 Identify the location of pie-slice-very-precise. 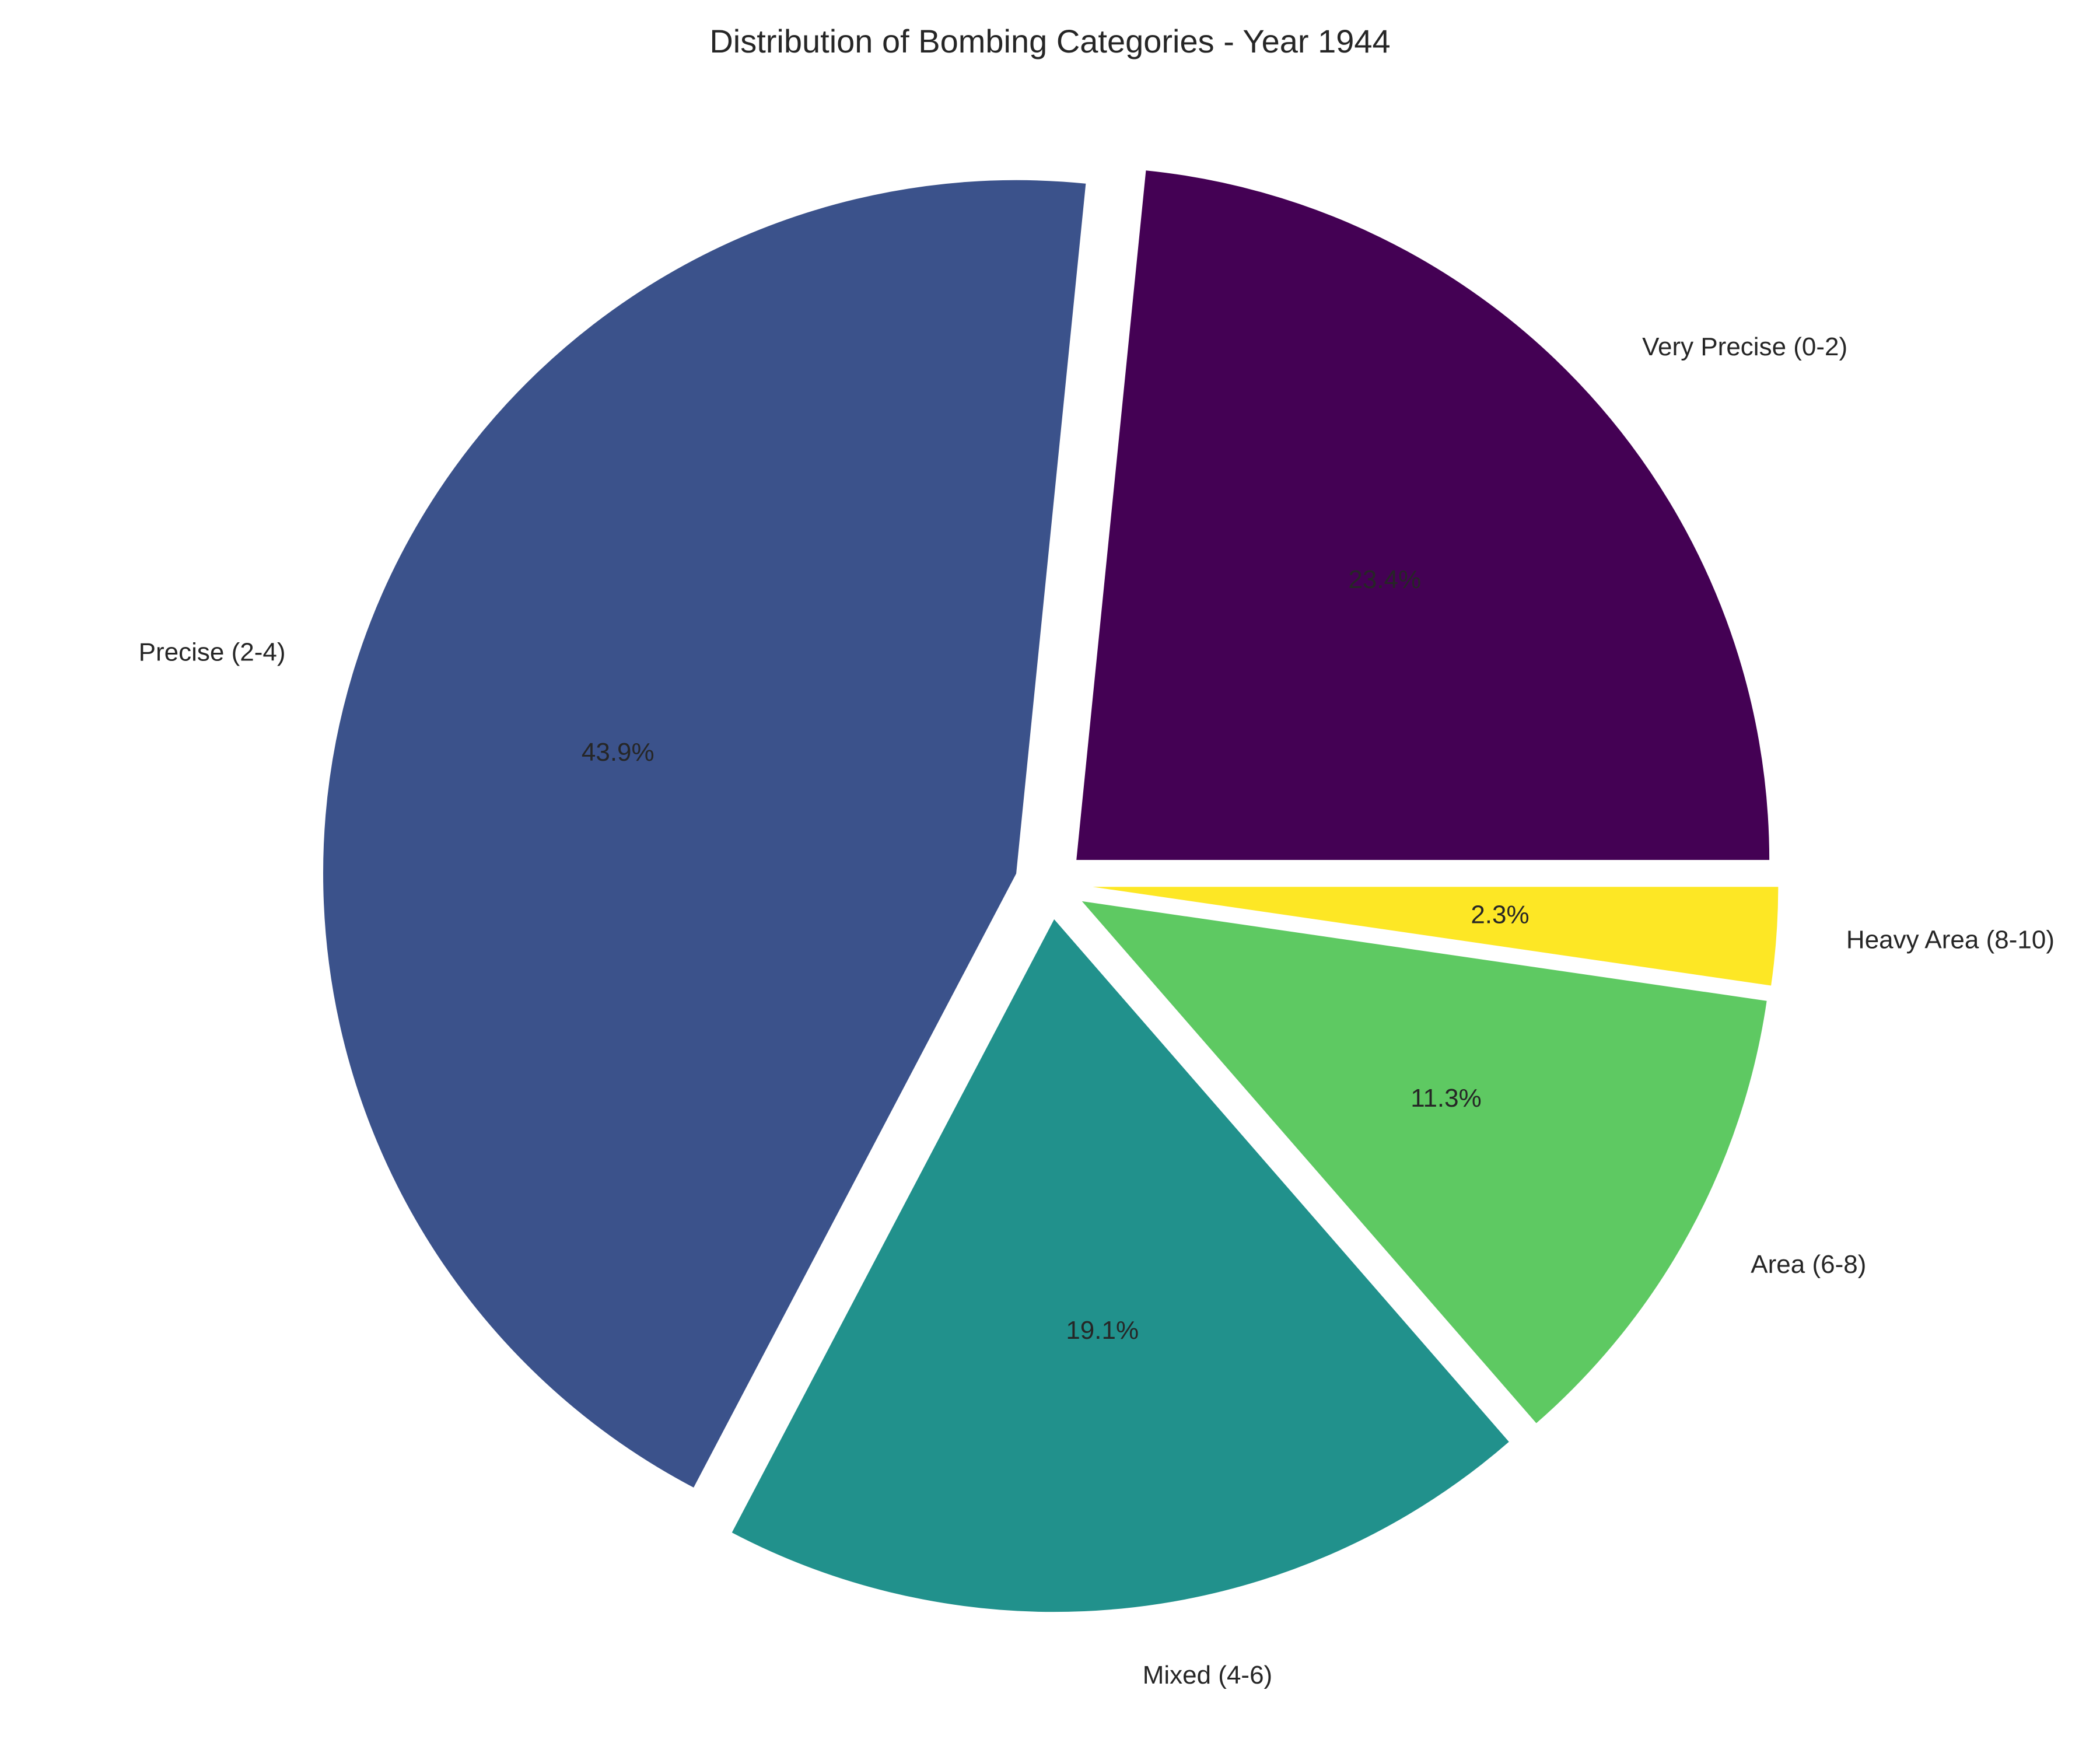
(1423, 515).